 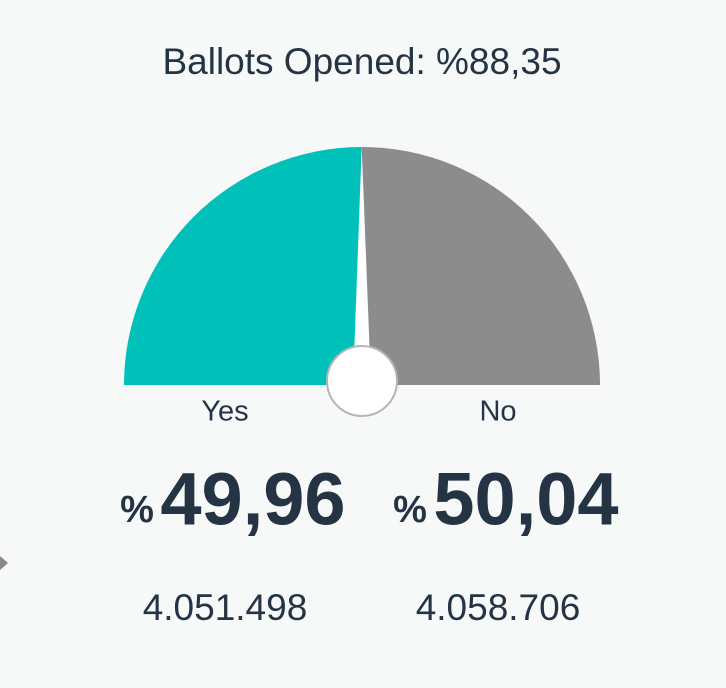 I want to click on needle-hub, so click(x=362, y=381).